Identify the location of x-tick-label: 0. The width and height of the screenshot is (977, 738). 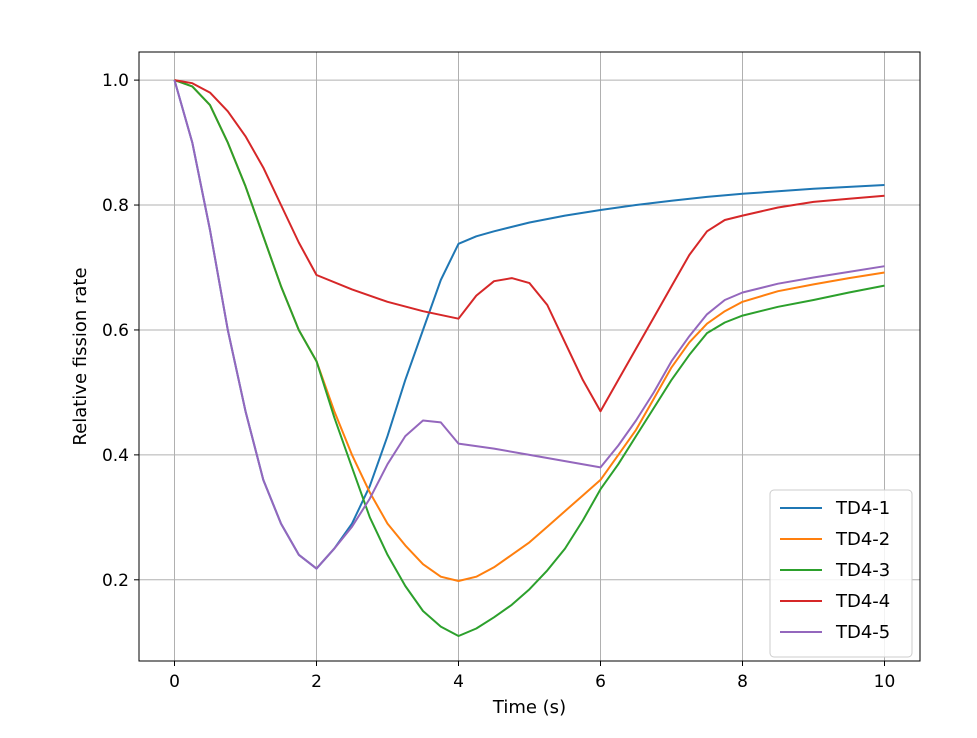
(174, 682).